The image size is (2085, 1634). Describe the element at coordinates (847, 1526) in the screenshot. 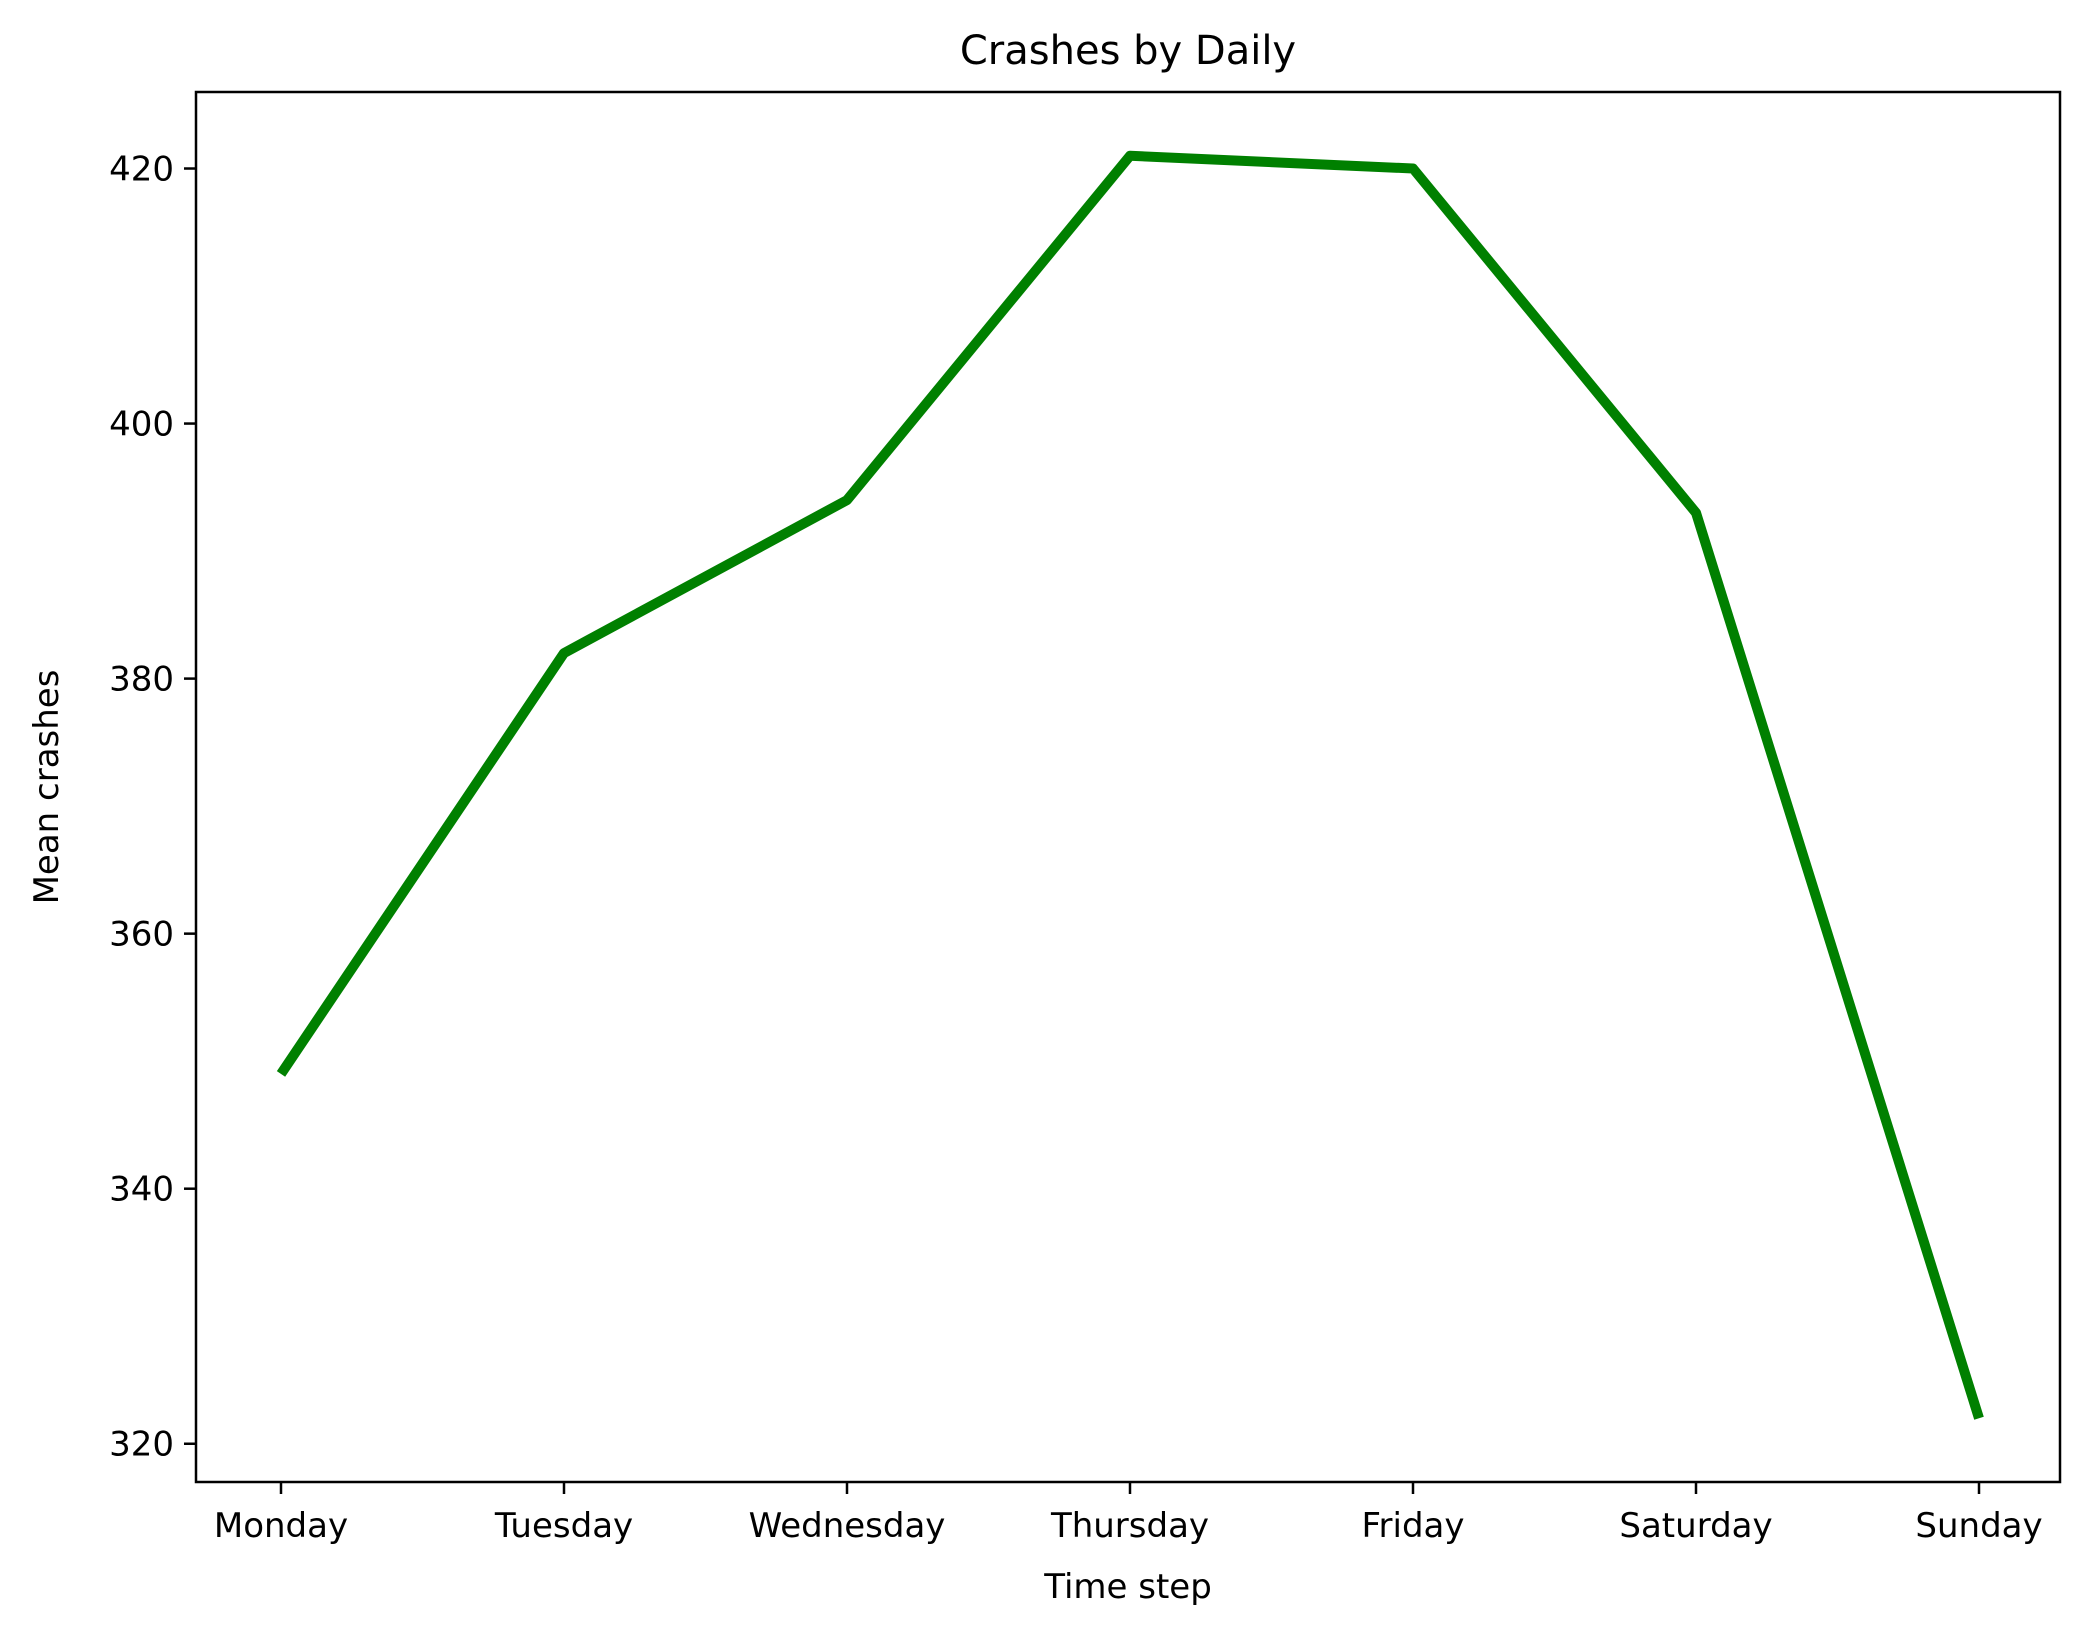

I see `x-tick-label: Wednesday` at that location.